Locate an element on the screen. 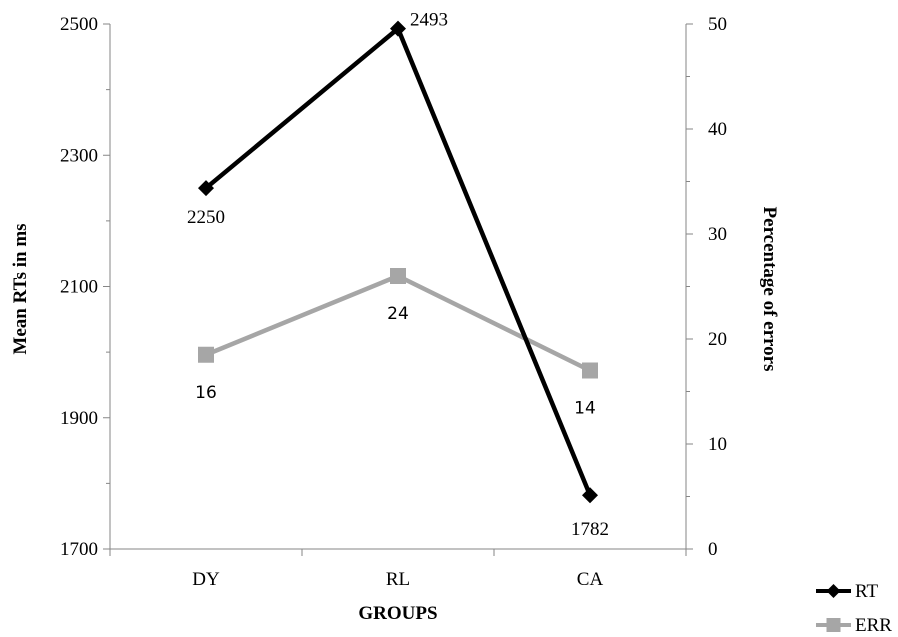  data-label-err: 14 is located at coordinates (585, 409).